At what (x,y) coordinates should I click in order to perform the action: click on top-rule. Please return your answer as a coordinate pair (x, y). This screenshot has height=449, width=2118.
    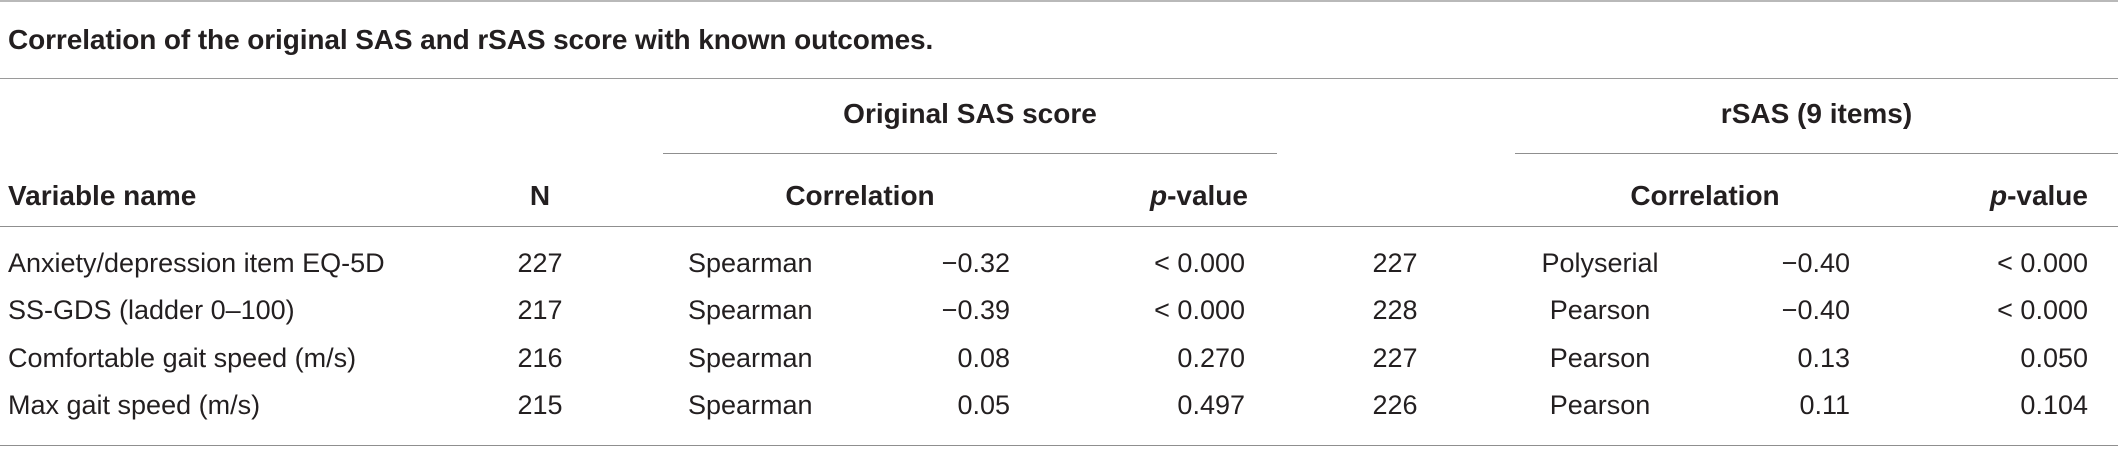
    Looking at the image, I should click on (1059, 1).